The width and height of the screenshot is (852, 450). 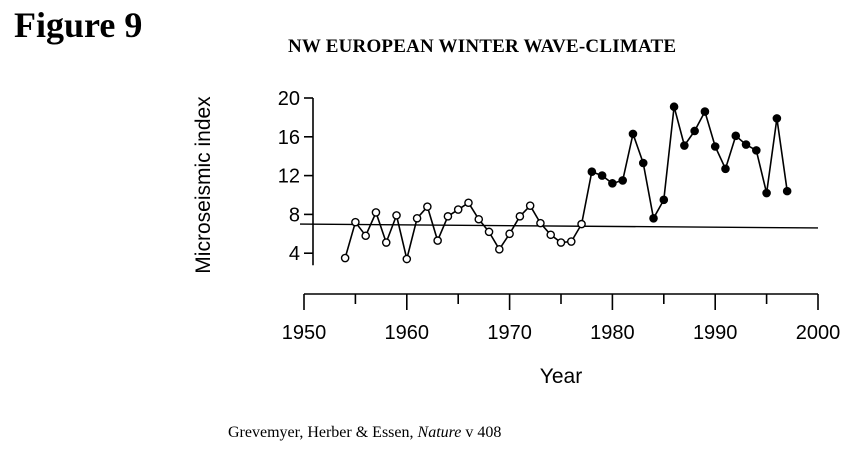 I want to click on x-tick-label: 2000, so click(x=818, y=333).